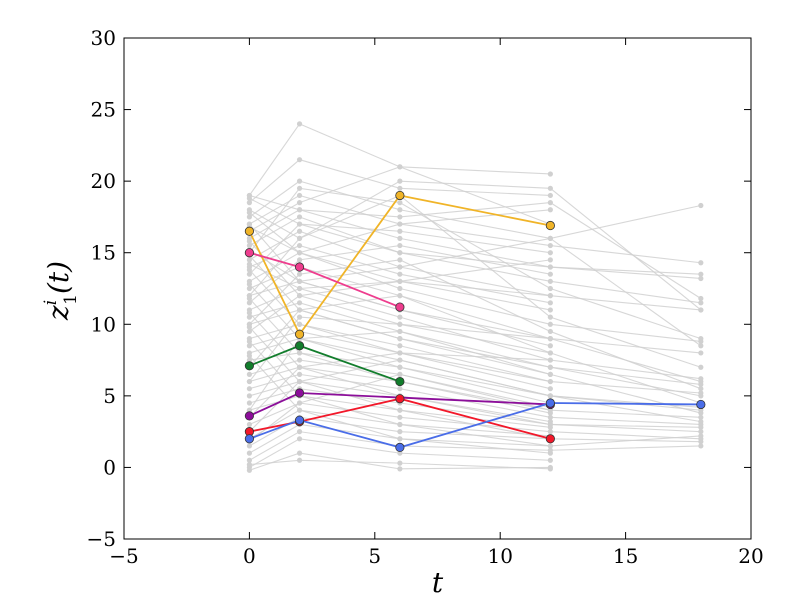 The image size is (800, 600). I want to click on x-tick-label: 5, so click(374, 556).